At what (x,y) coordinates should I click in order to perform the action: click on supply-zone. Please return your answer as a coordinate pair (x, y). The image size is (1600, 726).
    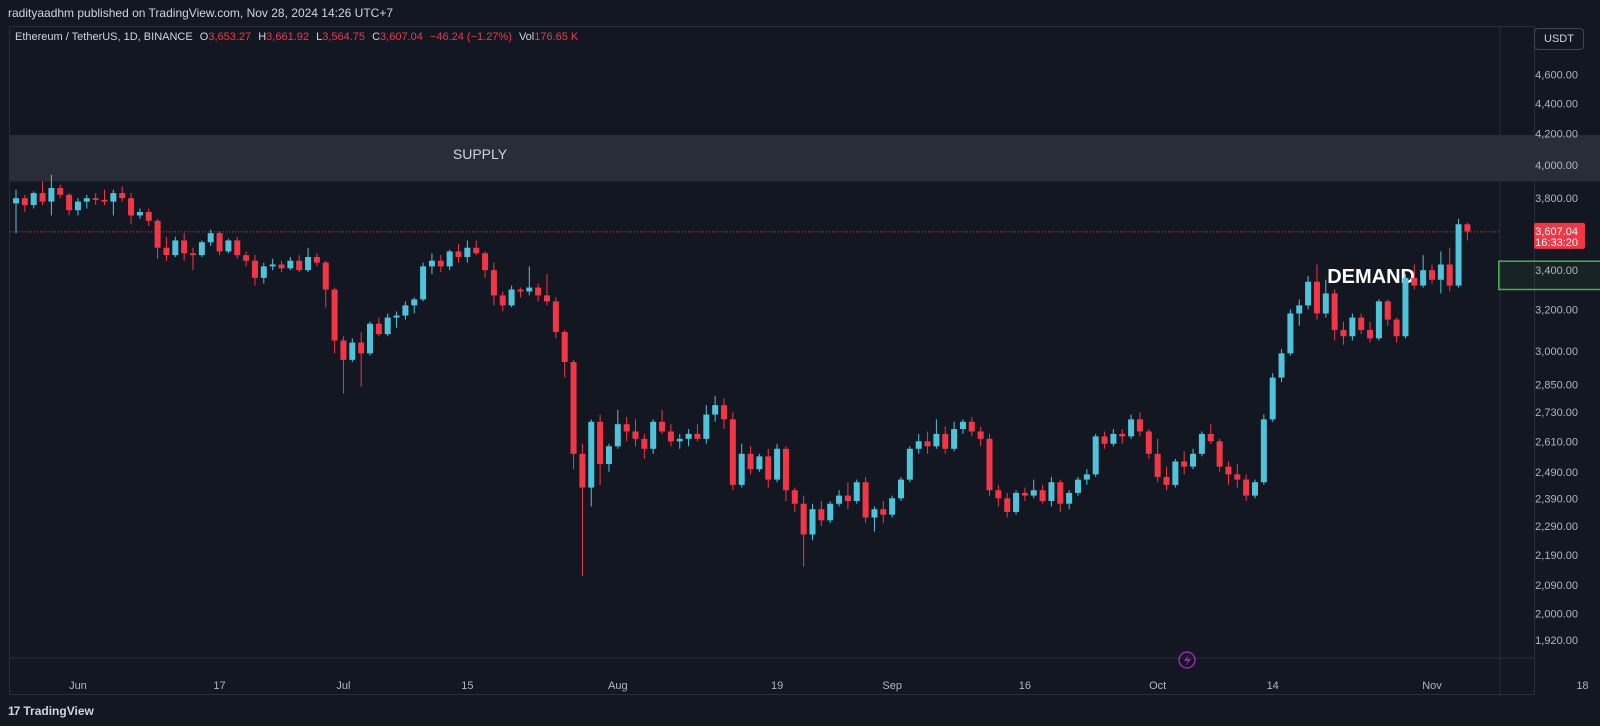
    Looking at the image, I should click on (804, 158).